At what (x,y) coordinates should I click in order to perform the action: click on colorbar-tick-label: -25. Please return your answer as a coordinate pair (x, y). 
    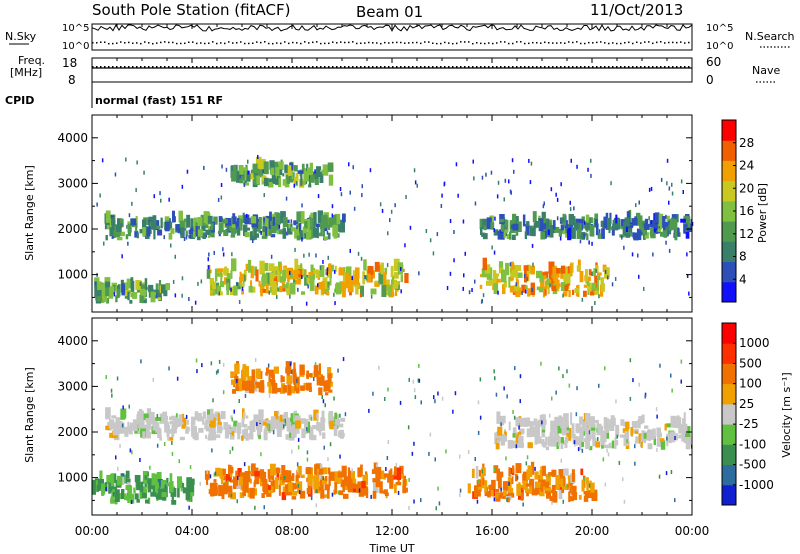
    Looking at the image, I should click on (749, 424).